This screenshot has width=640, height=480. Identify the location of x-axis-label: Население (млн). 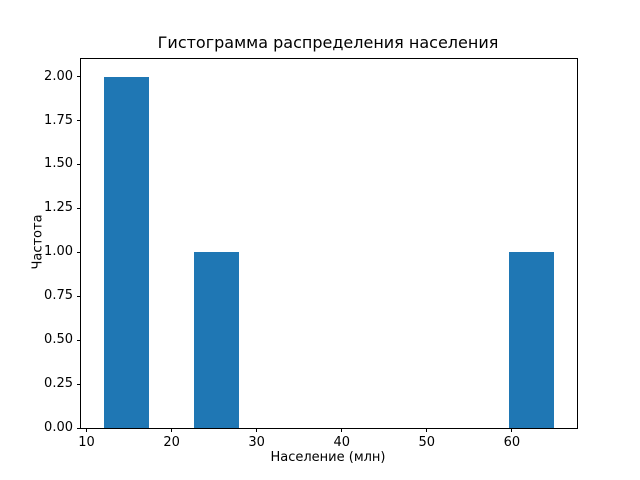
(328, 457).